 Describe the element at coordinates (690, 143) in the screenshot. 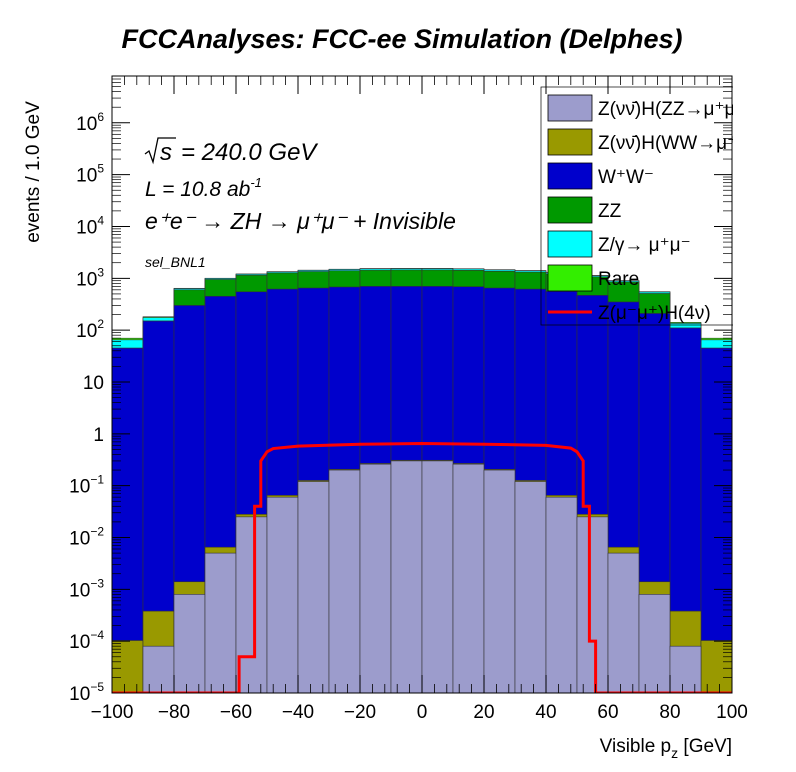

I see `legend-label: Z(νν̄)H(WW→μ⁺νμ⁻ν̄)` at that location.